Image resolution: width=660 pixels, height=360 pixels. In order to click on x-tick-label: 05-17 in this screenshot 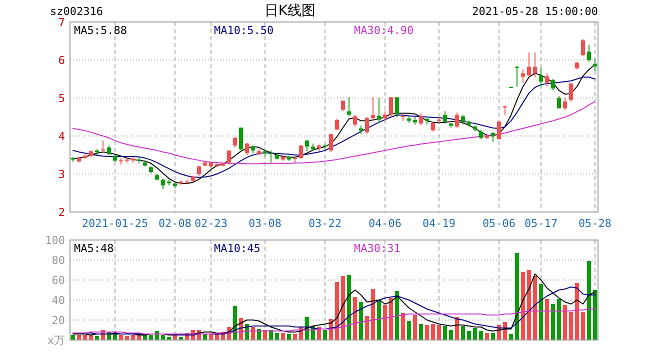, I will do `click(541, 223)`.